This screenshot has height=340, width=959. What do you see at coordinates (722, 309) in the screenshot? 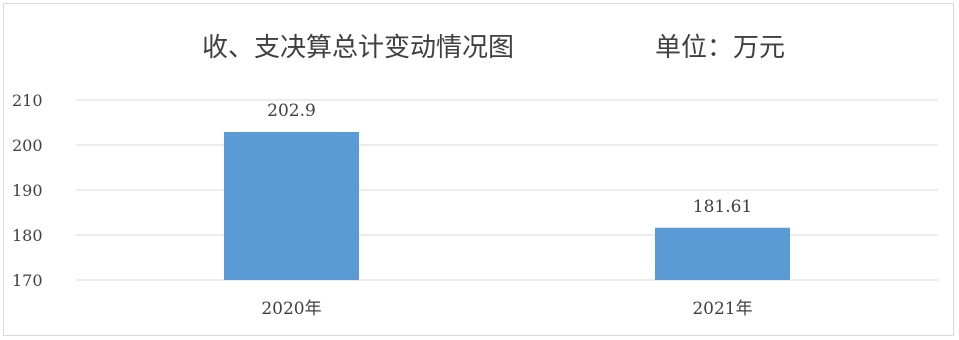
I see `x-category-label: 2021年` at bounding box center [722, 309].